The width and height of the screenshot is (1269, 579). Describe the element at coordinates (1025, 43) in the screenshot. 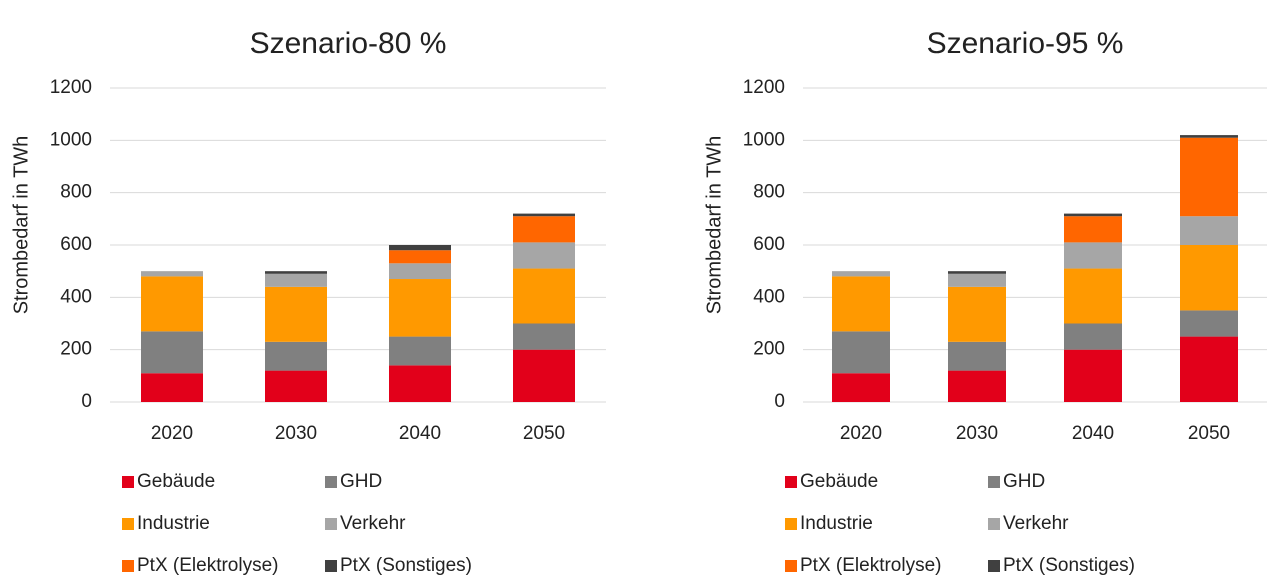

I see `chart-title: Szenario-95 %` at that location.